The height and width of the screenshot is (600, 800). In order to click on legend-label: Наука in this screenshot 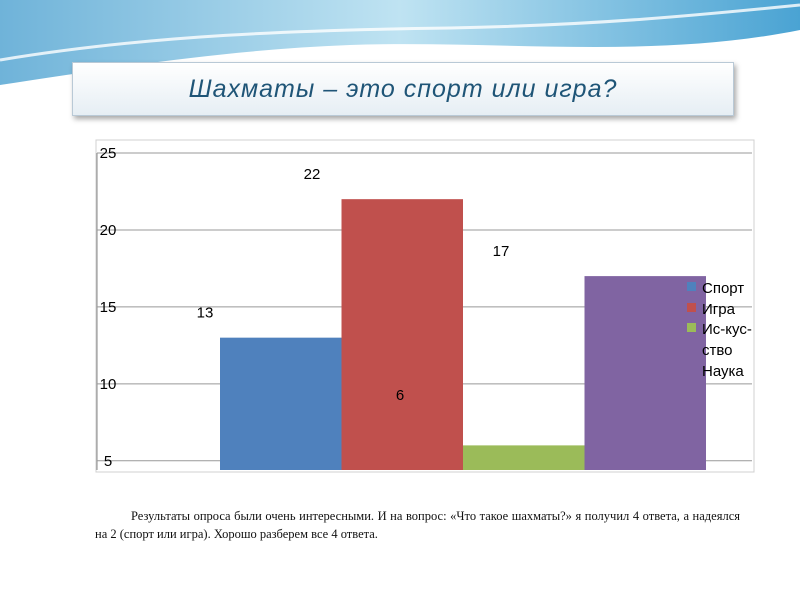, I will do `click(723, 371)`.